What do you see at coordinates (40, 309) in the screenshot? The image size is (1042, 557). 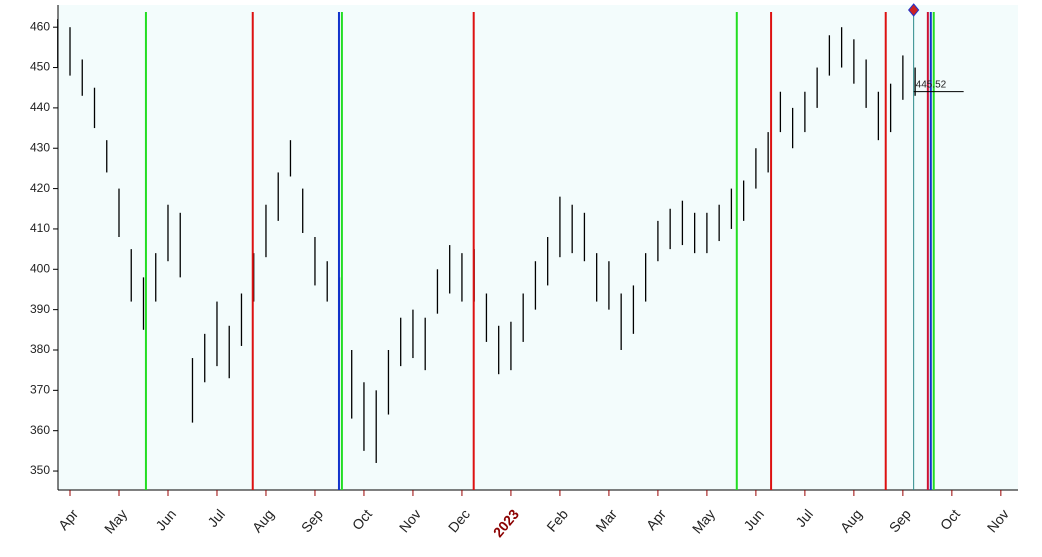 I see `y-tick-label: 390` at bounding box center [40, 309].